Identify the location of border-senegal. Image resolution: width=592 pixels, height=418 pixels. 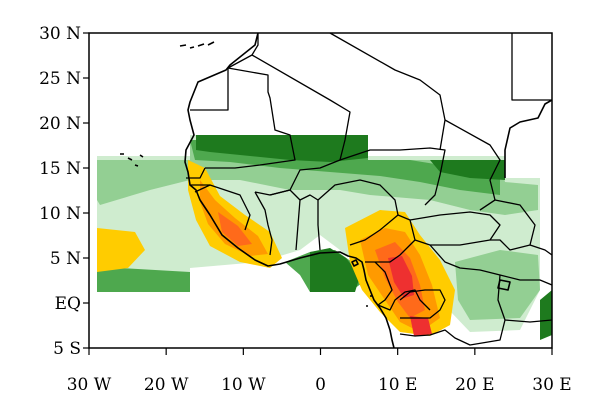
(198, 176).